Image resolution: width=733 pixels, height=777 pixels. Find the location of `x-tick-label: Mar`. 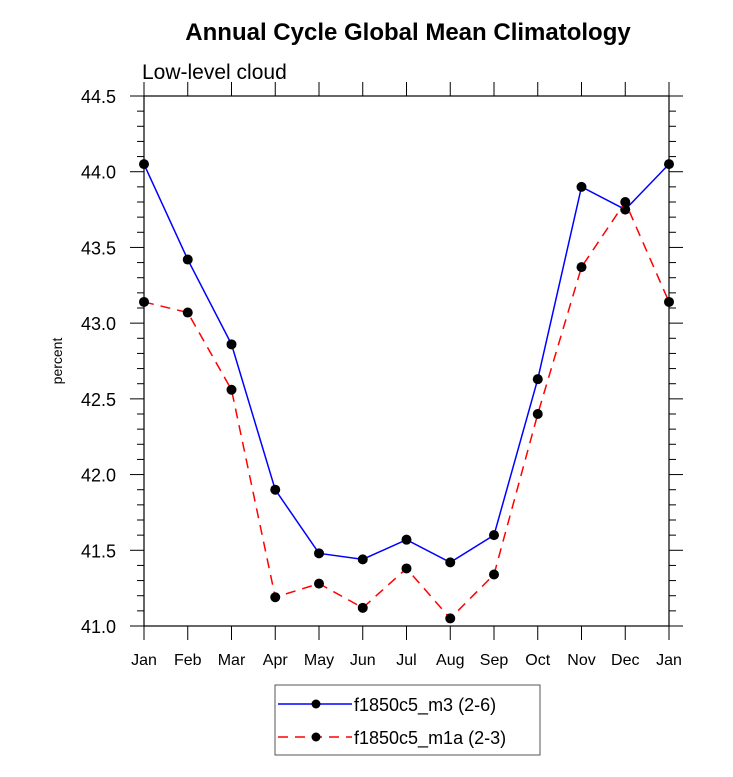

x-tick-label: Mar is located at coordinates (232, 660).